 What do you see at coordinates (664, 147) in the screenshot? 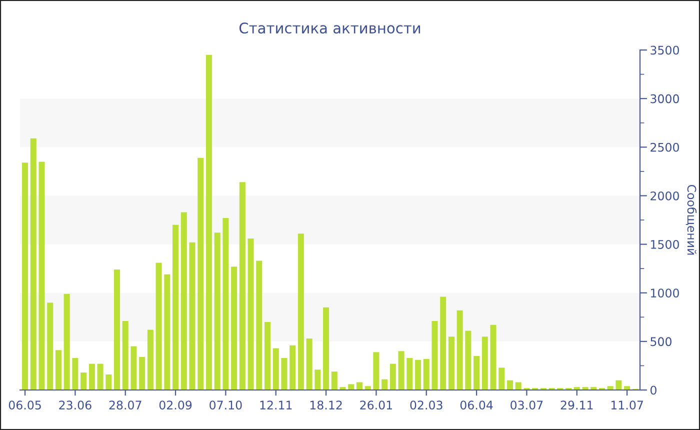
I see `y-tick-label: 2500` at bounding box center [664, 147].